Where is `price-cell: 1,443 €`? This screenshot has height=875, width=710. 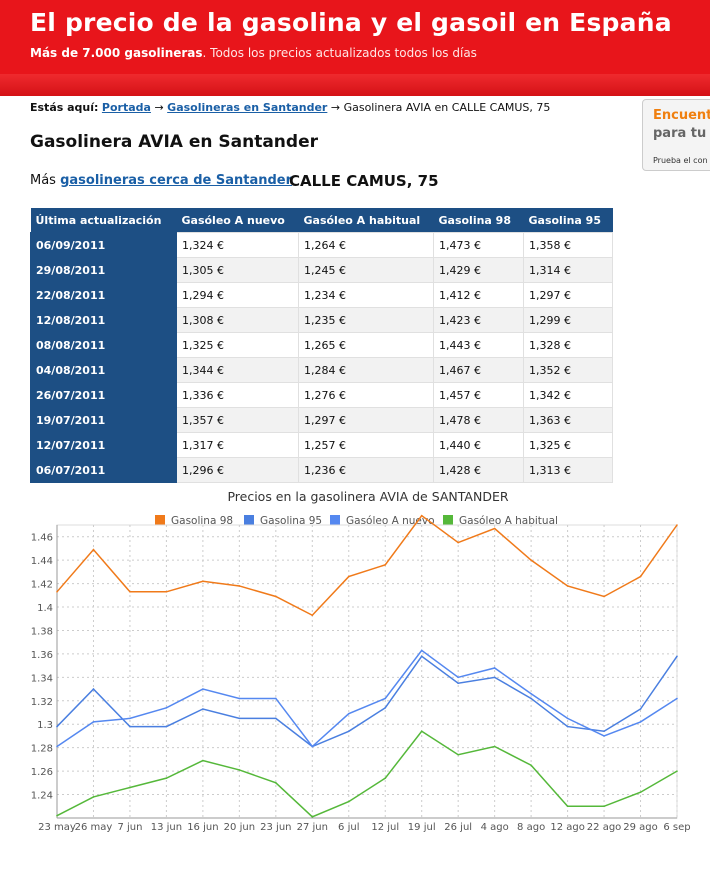
price-cell: 1,443 € is located at coordinates (478, 345).